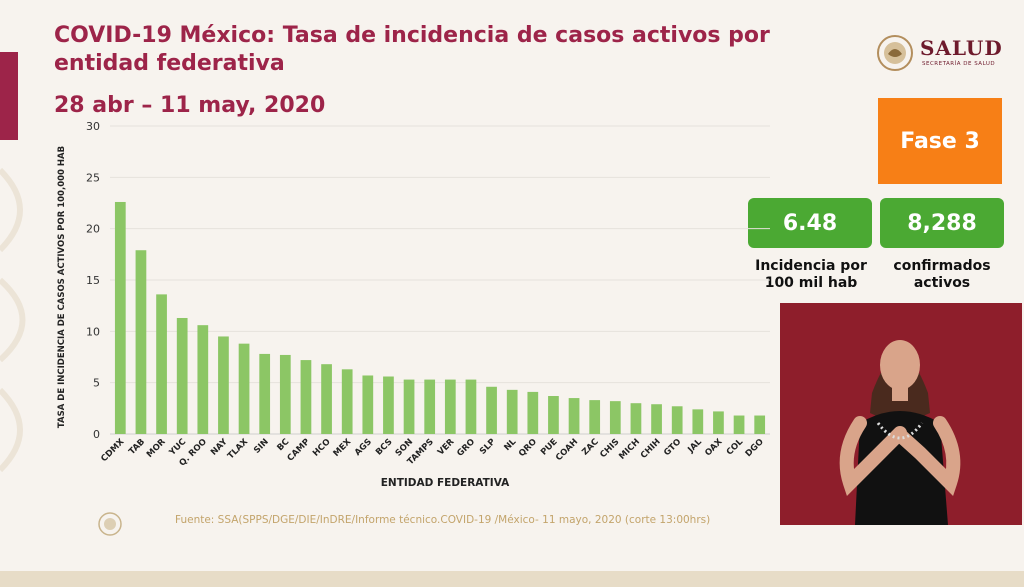  What do you see at coordinates (137, 447) in the screenshot?
I see `x-tick-label: TAB` at bounding box center [137, 447].